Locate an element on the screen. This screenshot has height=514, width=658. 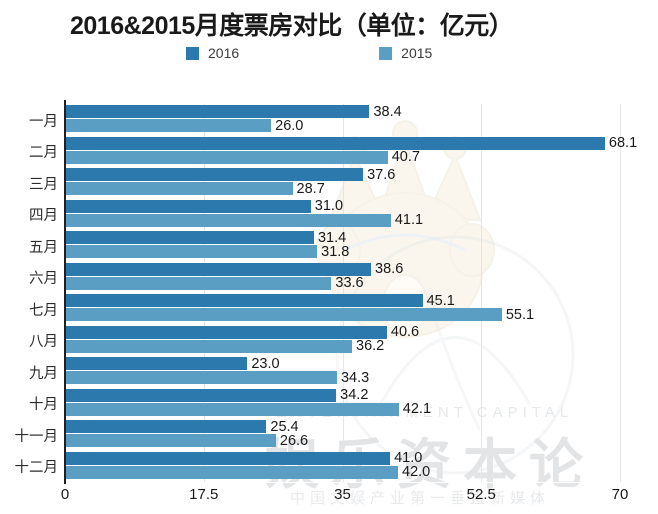
bar-group: 38.6 33.6 is located at coordinates (342, 277).